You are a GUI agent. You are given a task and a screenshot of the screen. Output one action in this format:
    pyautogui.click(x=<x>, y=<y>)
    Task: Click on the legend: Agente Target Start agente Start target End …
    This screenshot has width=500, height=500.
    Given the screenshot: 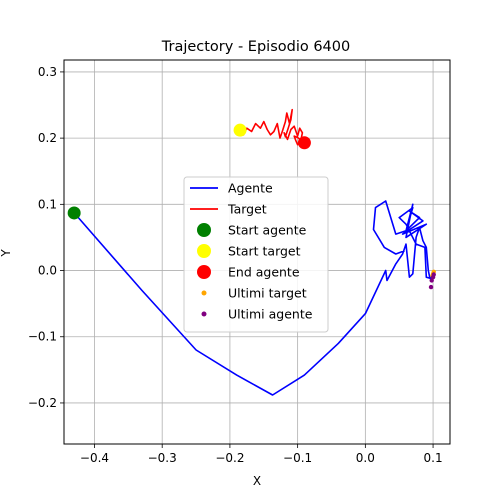 What is the action you would take?
    pyautogui.click(x=256, y=254)
    